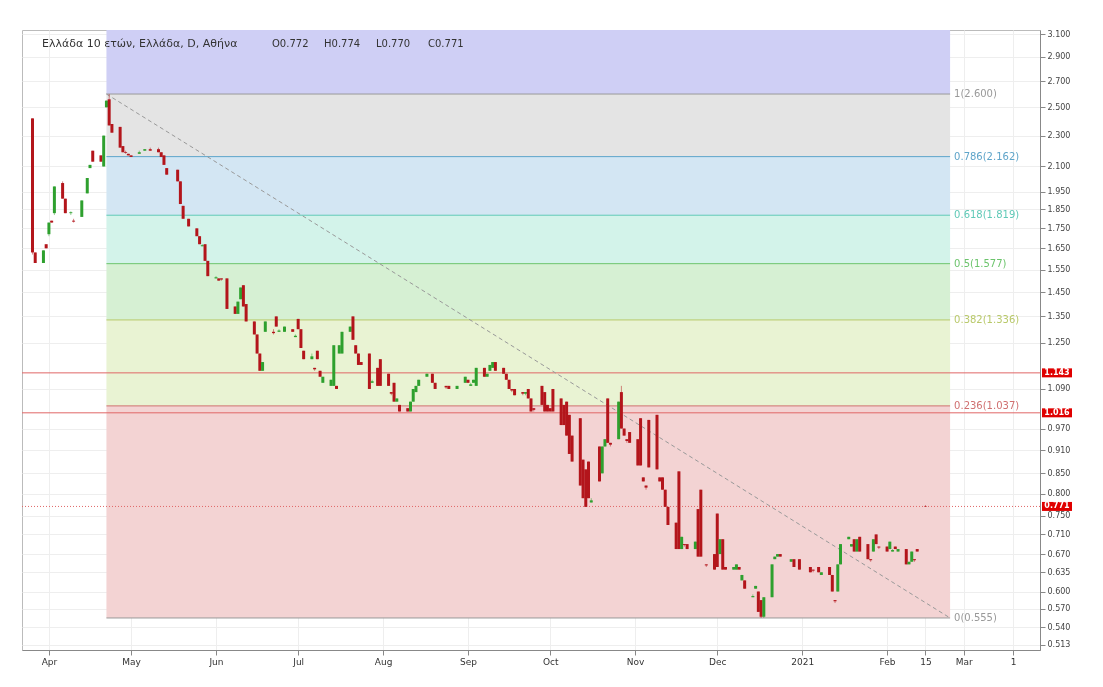 The height and width of the screenshot is (687, 1103). Describe the element at coordinates (1059, 57) in the screenshot. I see `y-tick-label: 2.900` at that location.